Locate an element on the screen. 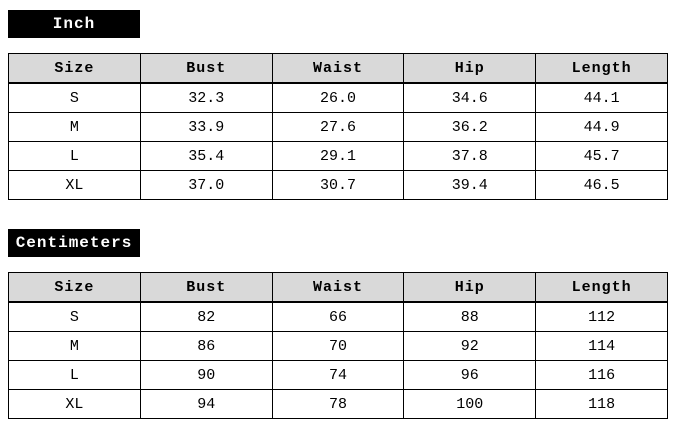 This screenshot has width=676, height=421. table-cell: 39.4 is located at coordinates (470, 185).